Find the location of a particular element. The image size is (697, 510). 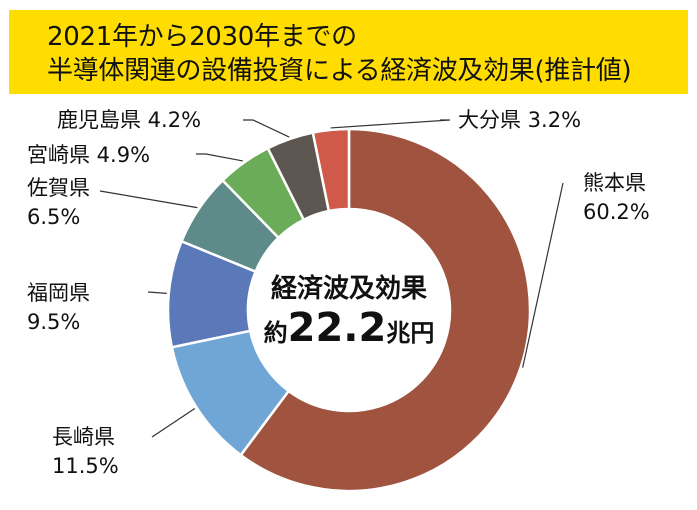

center-value-line: 約22.2兆円 is located at coordinates (349, 328).